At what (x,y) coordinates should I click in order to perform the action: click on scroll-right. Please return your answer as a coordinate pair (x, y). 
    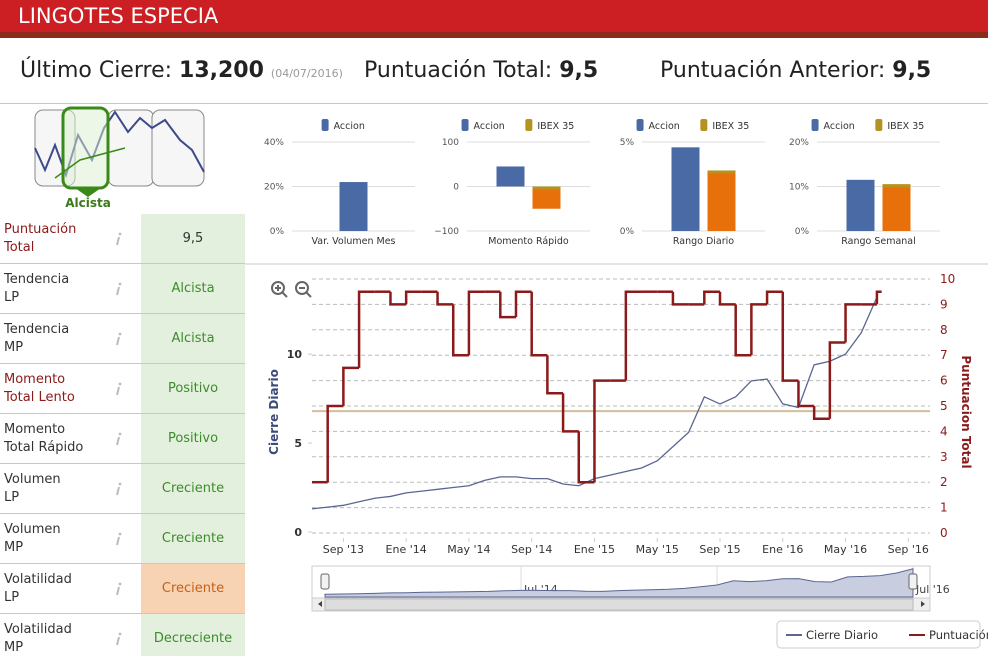
    Looking at the image, I should click on (923, 604).